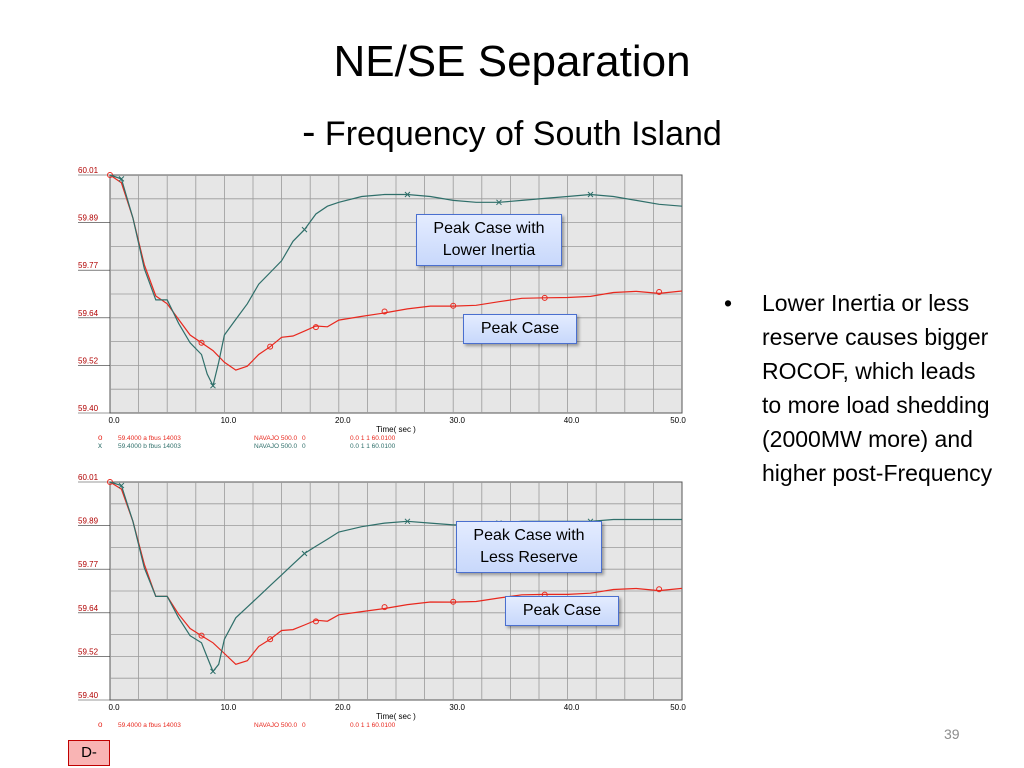 The width and height of the screenshot is (1024, 768). I want to click on callout-peak-case-top: Peak Case, so click(520, 329).